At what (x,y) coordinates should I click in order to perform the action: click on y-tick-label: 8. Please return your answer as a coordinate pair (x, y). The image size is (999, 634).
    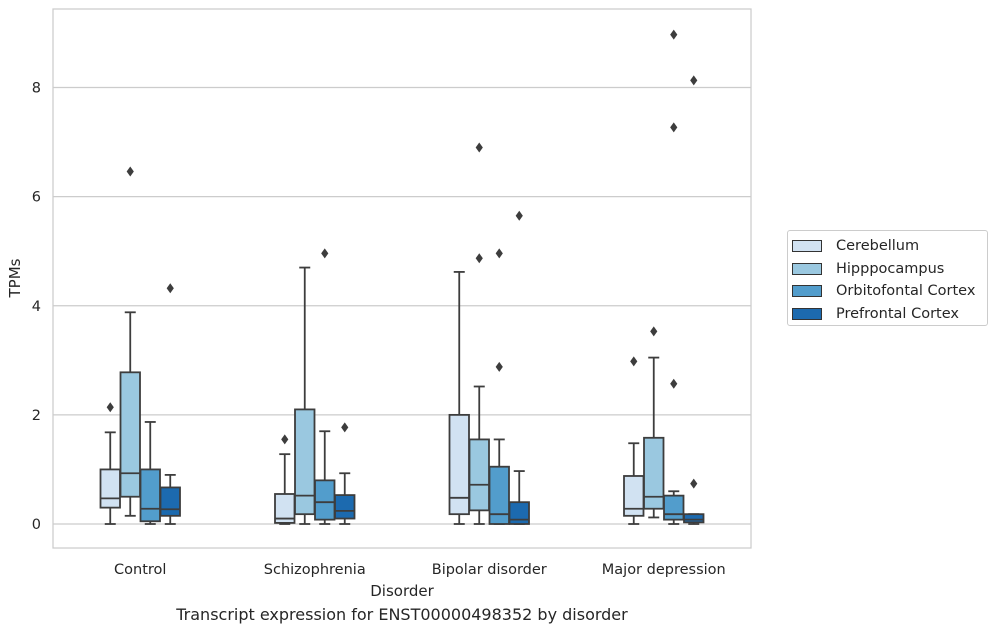
    Looking at the image, I should click on (36, 89).